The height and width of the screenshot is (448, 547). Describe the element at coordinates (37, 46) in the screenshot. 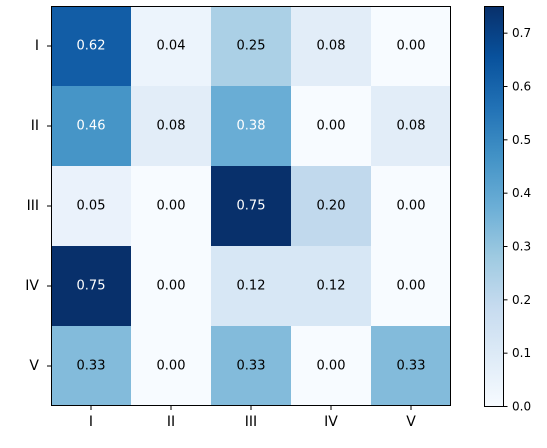

I see `y-tick-label: I` at that location.